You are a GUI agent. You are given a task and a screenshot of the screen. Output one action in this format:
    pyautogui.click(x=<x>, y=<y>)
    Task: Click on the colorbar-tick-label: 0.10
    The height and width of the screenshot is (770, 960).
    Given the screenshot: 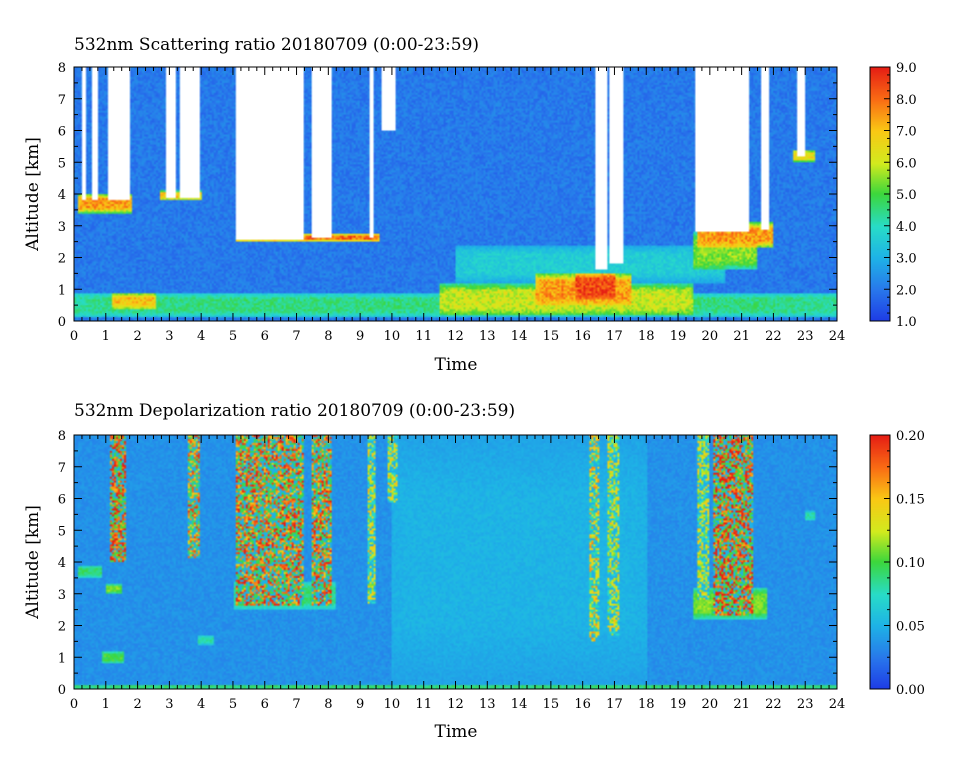 What is the action you would take?
    pyautogui.click(x=910, y=563)
    